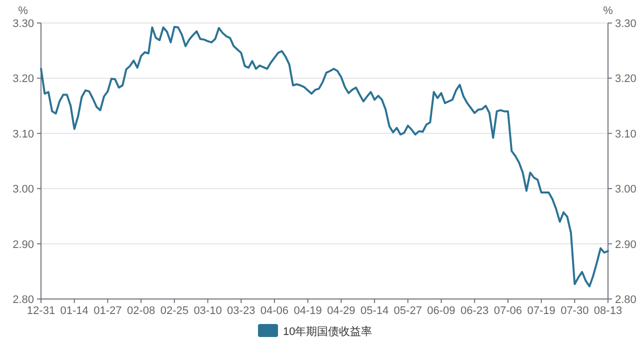 The width and height of the screenshot is (640, 341). I want to click on y-tick-label: 3.10, so click(23, 134).